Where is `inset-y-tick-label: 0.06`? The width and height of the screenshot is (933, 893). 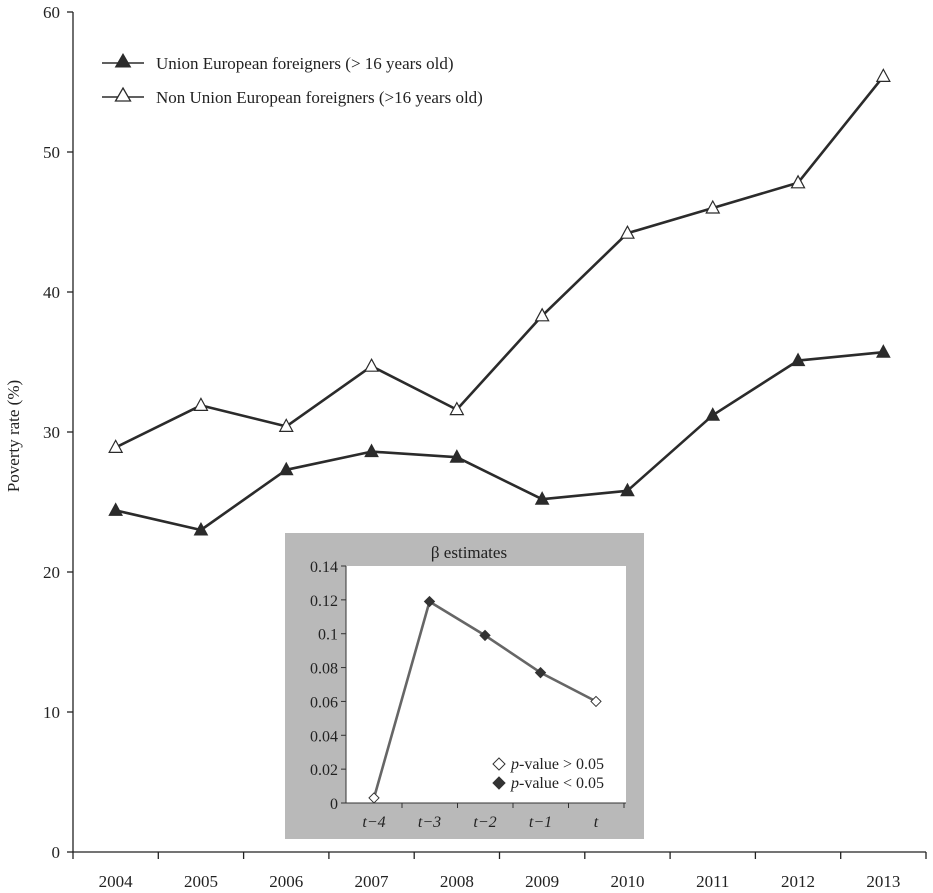 inset-y-tick-label: 0.06 is located at coordinates (324, 702).